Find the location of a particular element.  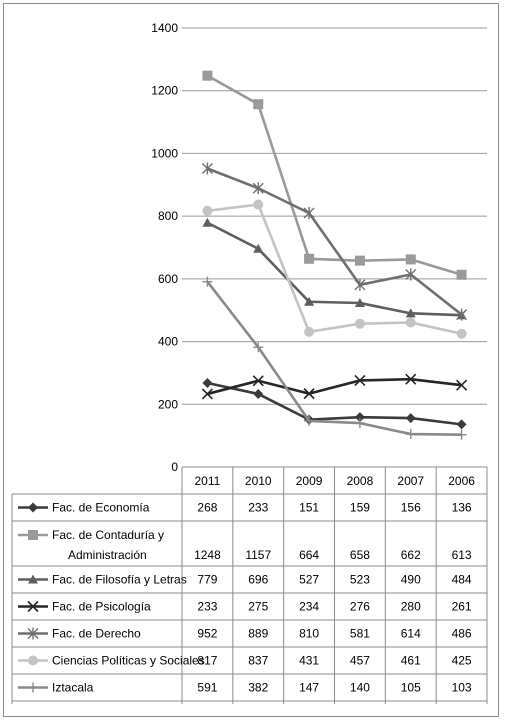

table-cell: 382 is located at coordinates (258, 688).